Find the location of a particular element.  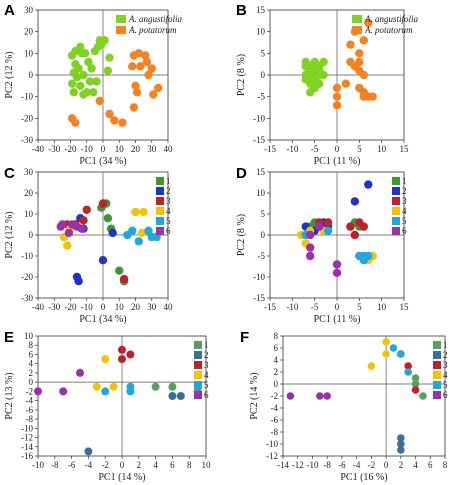

y-tick-label: 2 is located at coordinates (31, 373).